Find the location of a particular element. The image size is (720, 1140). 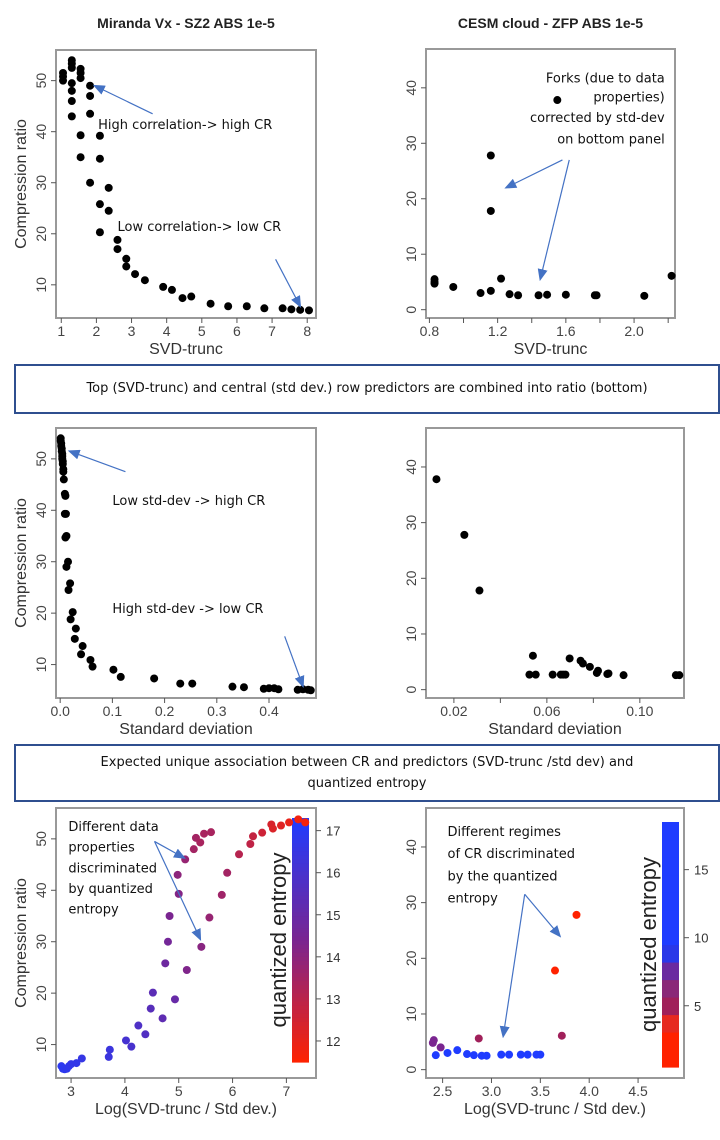

x-tick-label: 0.8 is located at coordinates (430, 331).